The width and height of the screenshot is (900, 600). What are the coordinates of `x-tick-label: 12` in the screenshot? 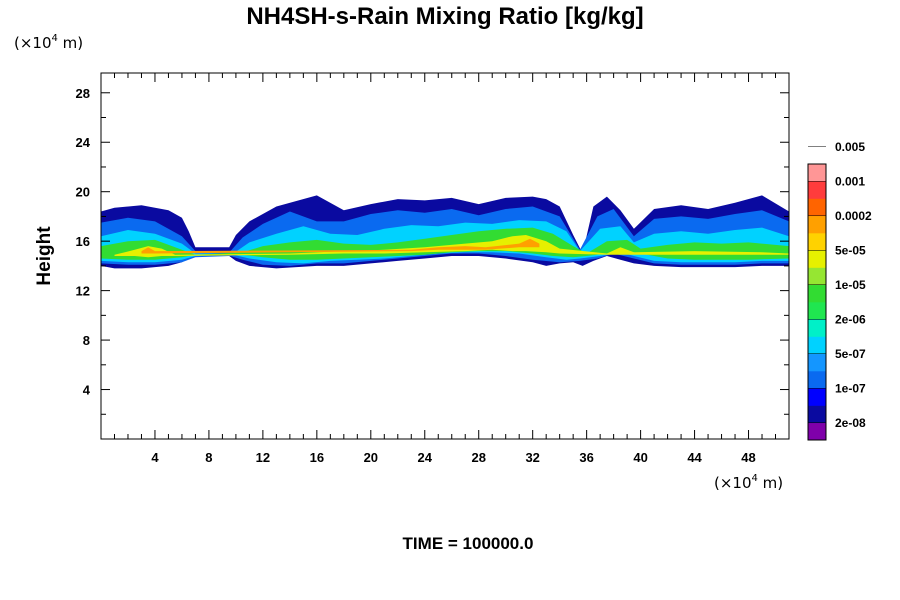 It's located at (263, 457).